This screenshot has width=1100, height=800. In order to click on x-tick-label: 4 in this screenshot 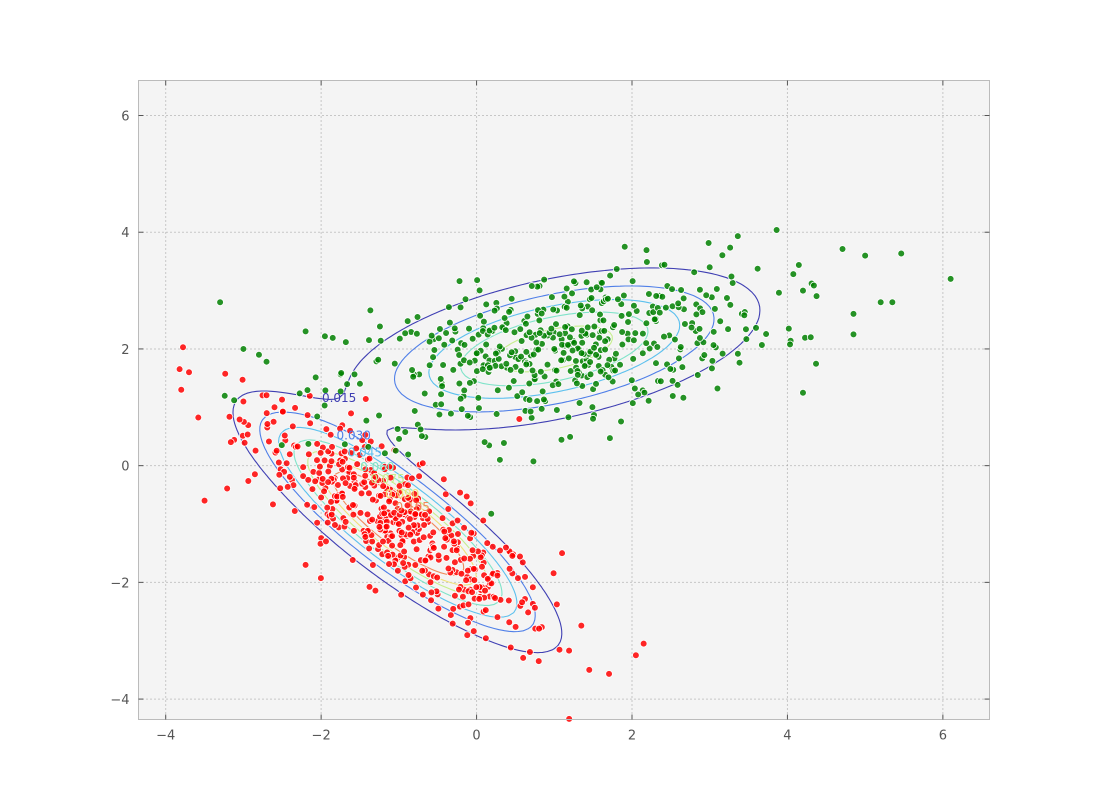, I will do `click(787, 736)`.